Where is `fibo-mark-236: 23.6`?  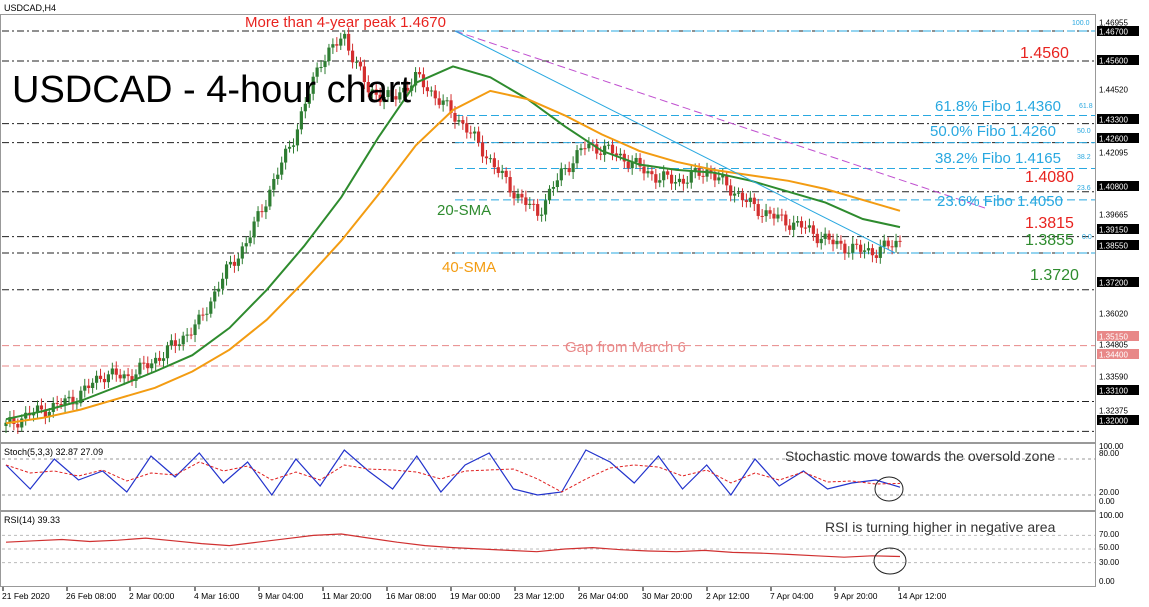 fibo-mark-236: 23.6 is located at coordinates (1084, 188).